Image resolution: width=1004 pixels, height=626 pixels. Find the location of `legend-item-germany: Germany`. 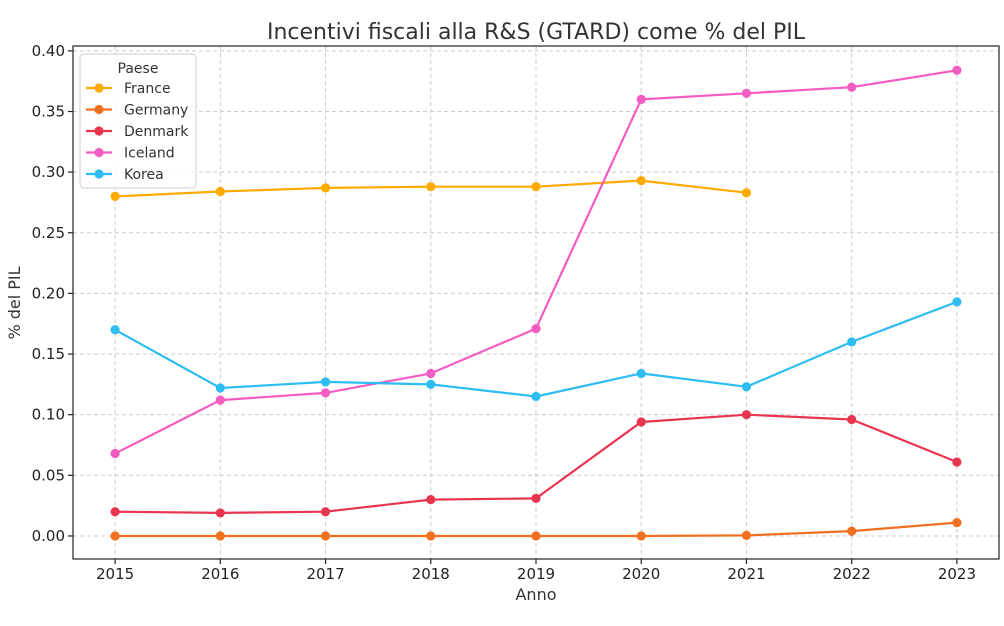

legend-item-germany: Germany is located at coordinates (137, 111).